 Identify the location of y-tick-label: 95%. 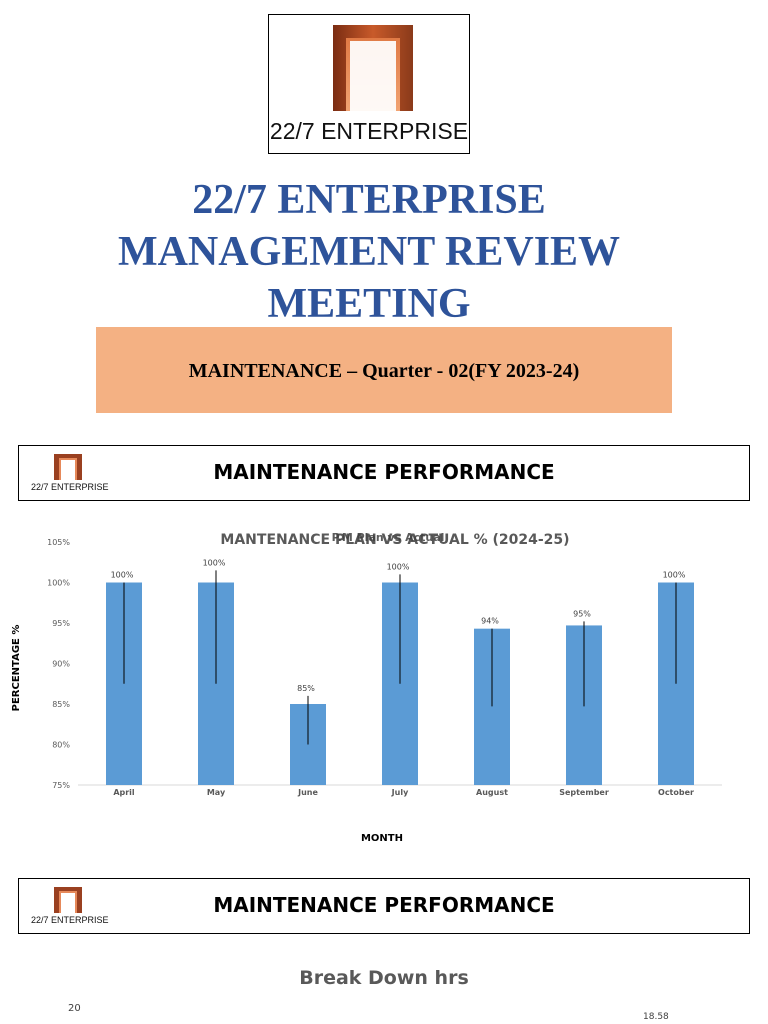
(61, 623).